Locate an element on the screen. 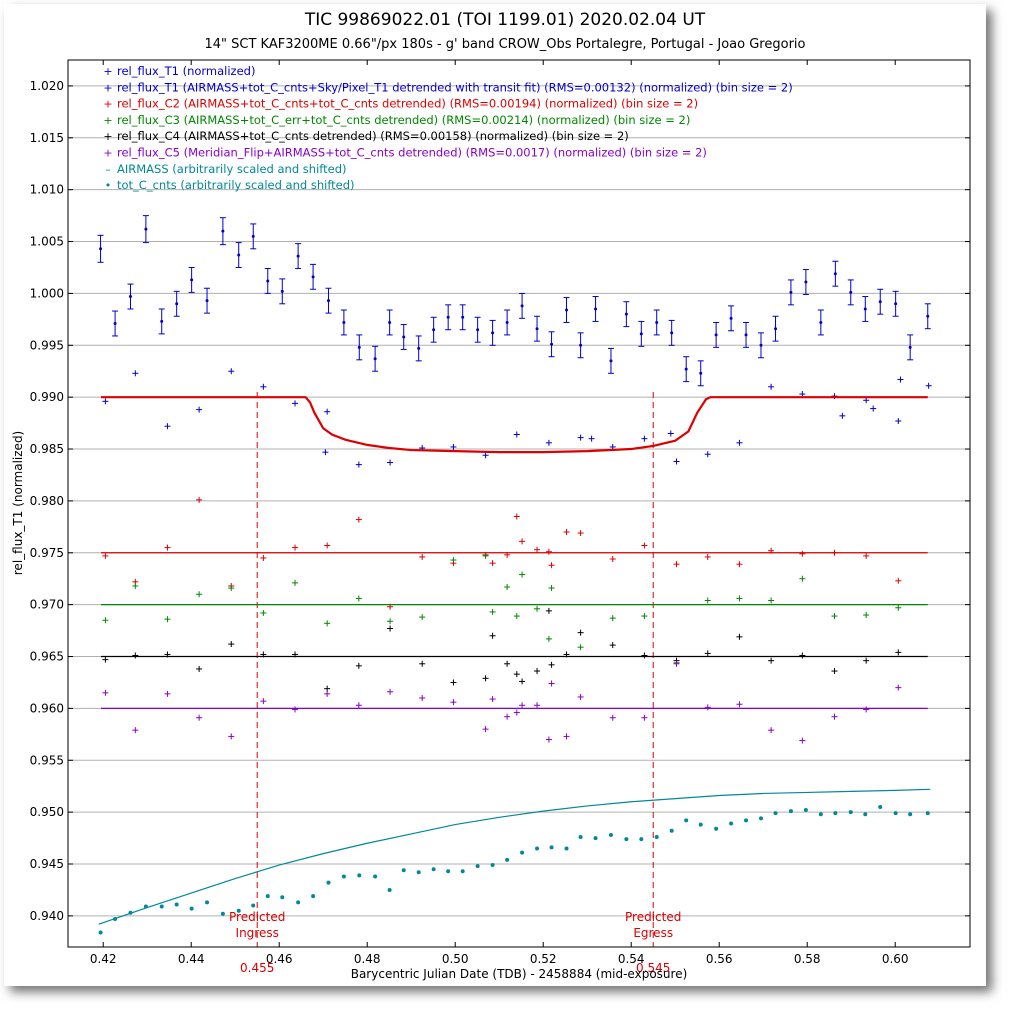  y-tick-label: 0.985 is located at coordinates (47, 449).